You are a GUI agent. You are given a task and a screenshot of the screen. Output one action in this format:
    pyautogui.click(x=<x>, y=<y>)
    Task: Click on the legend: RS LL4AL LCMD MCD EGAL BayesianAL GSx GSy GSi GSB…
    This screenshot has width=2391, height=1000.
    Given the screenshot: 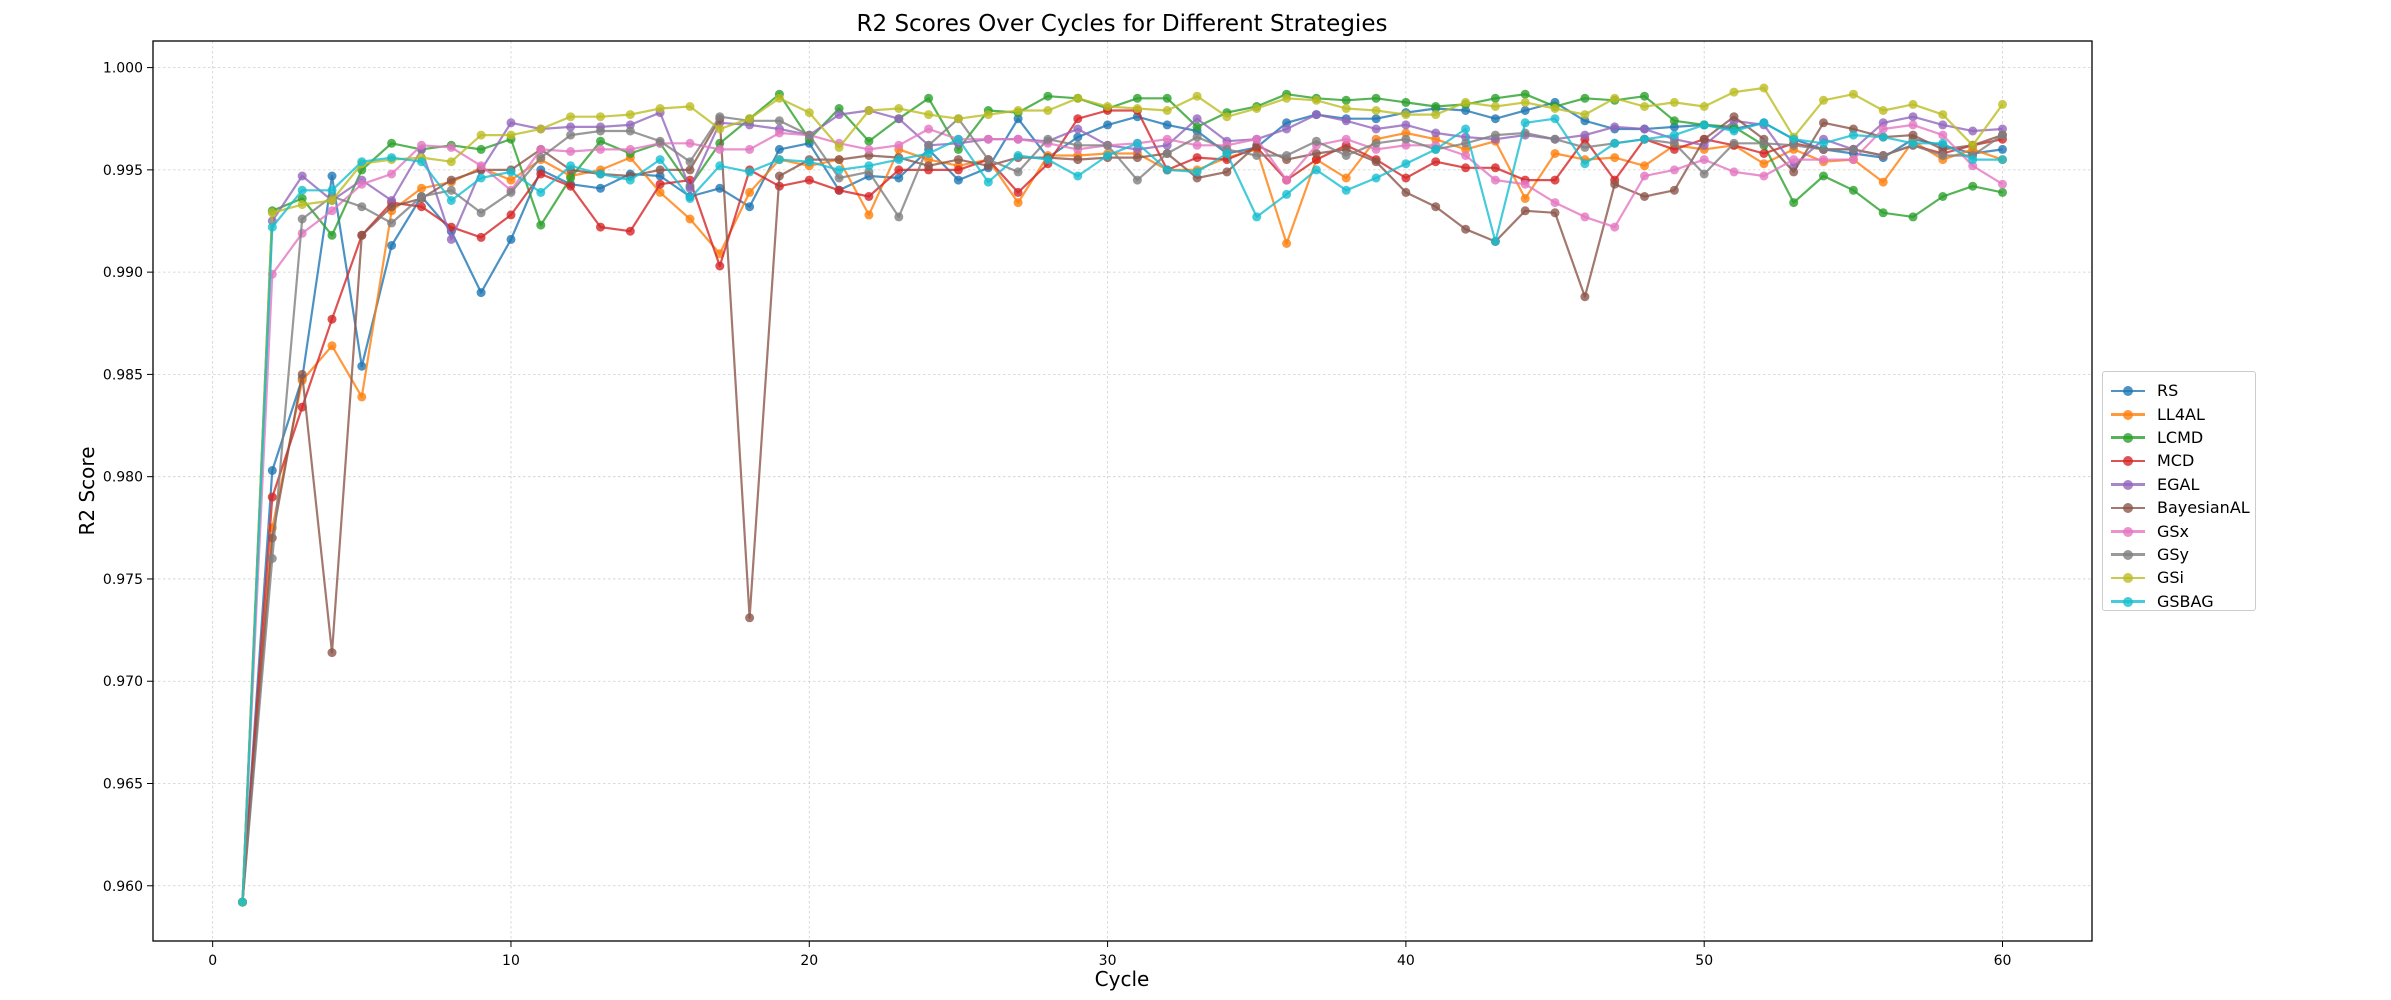 What is the action you would take?
    pyautogui.click(x=2179, y=491)
    